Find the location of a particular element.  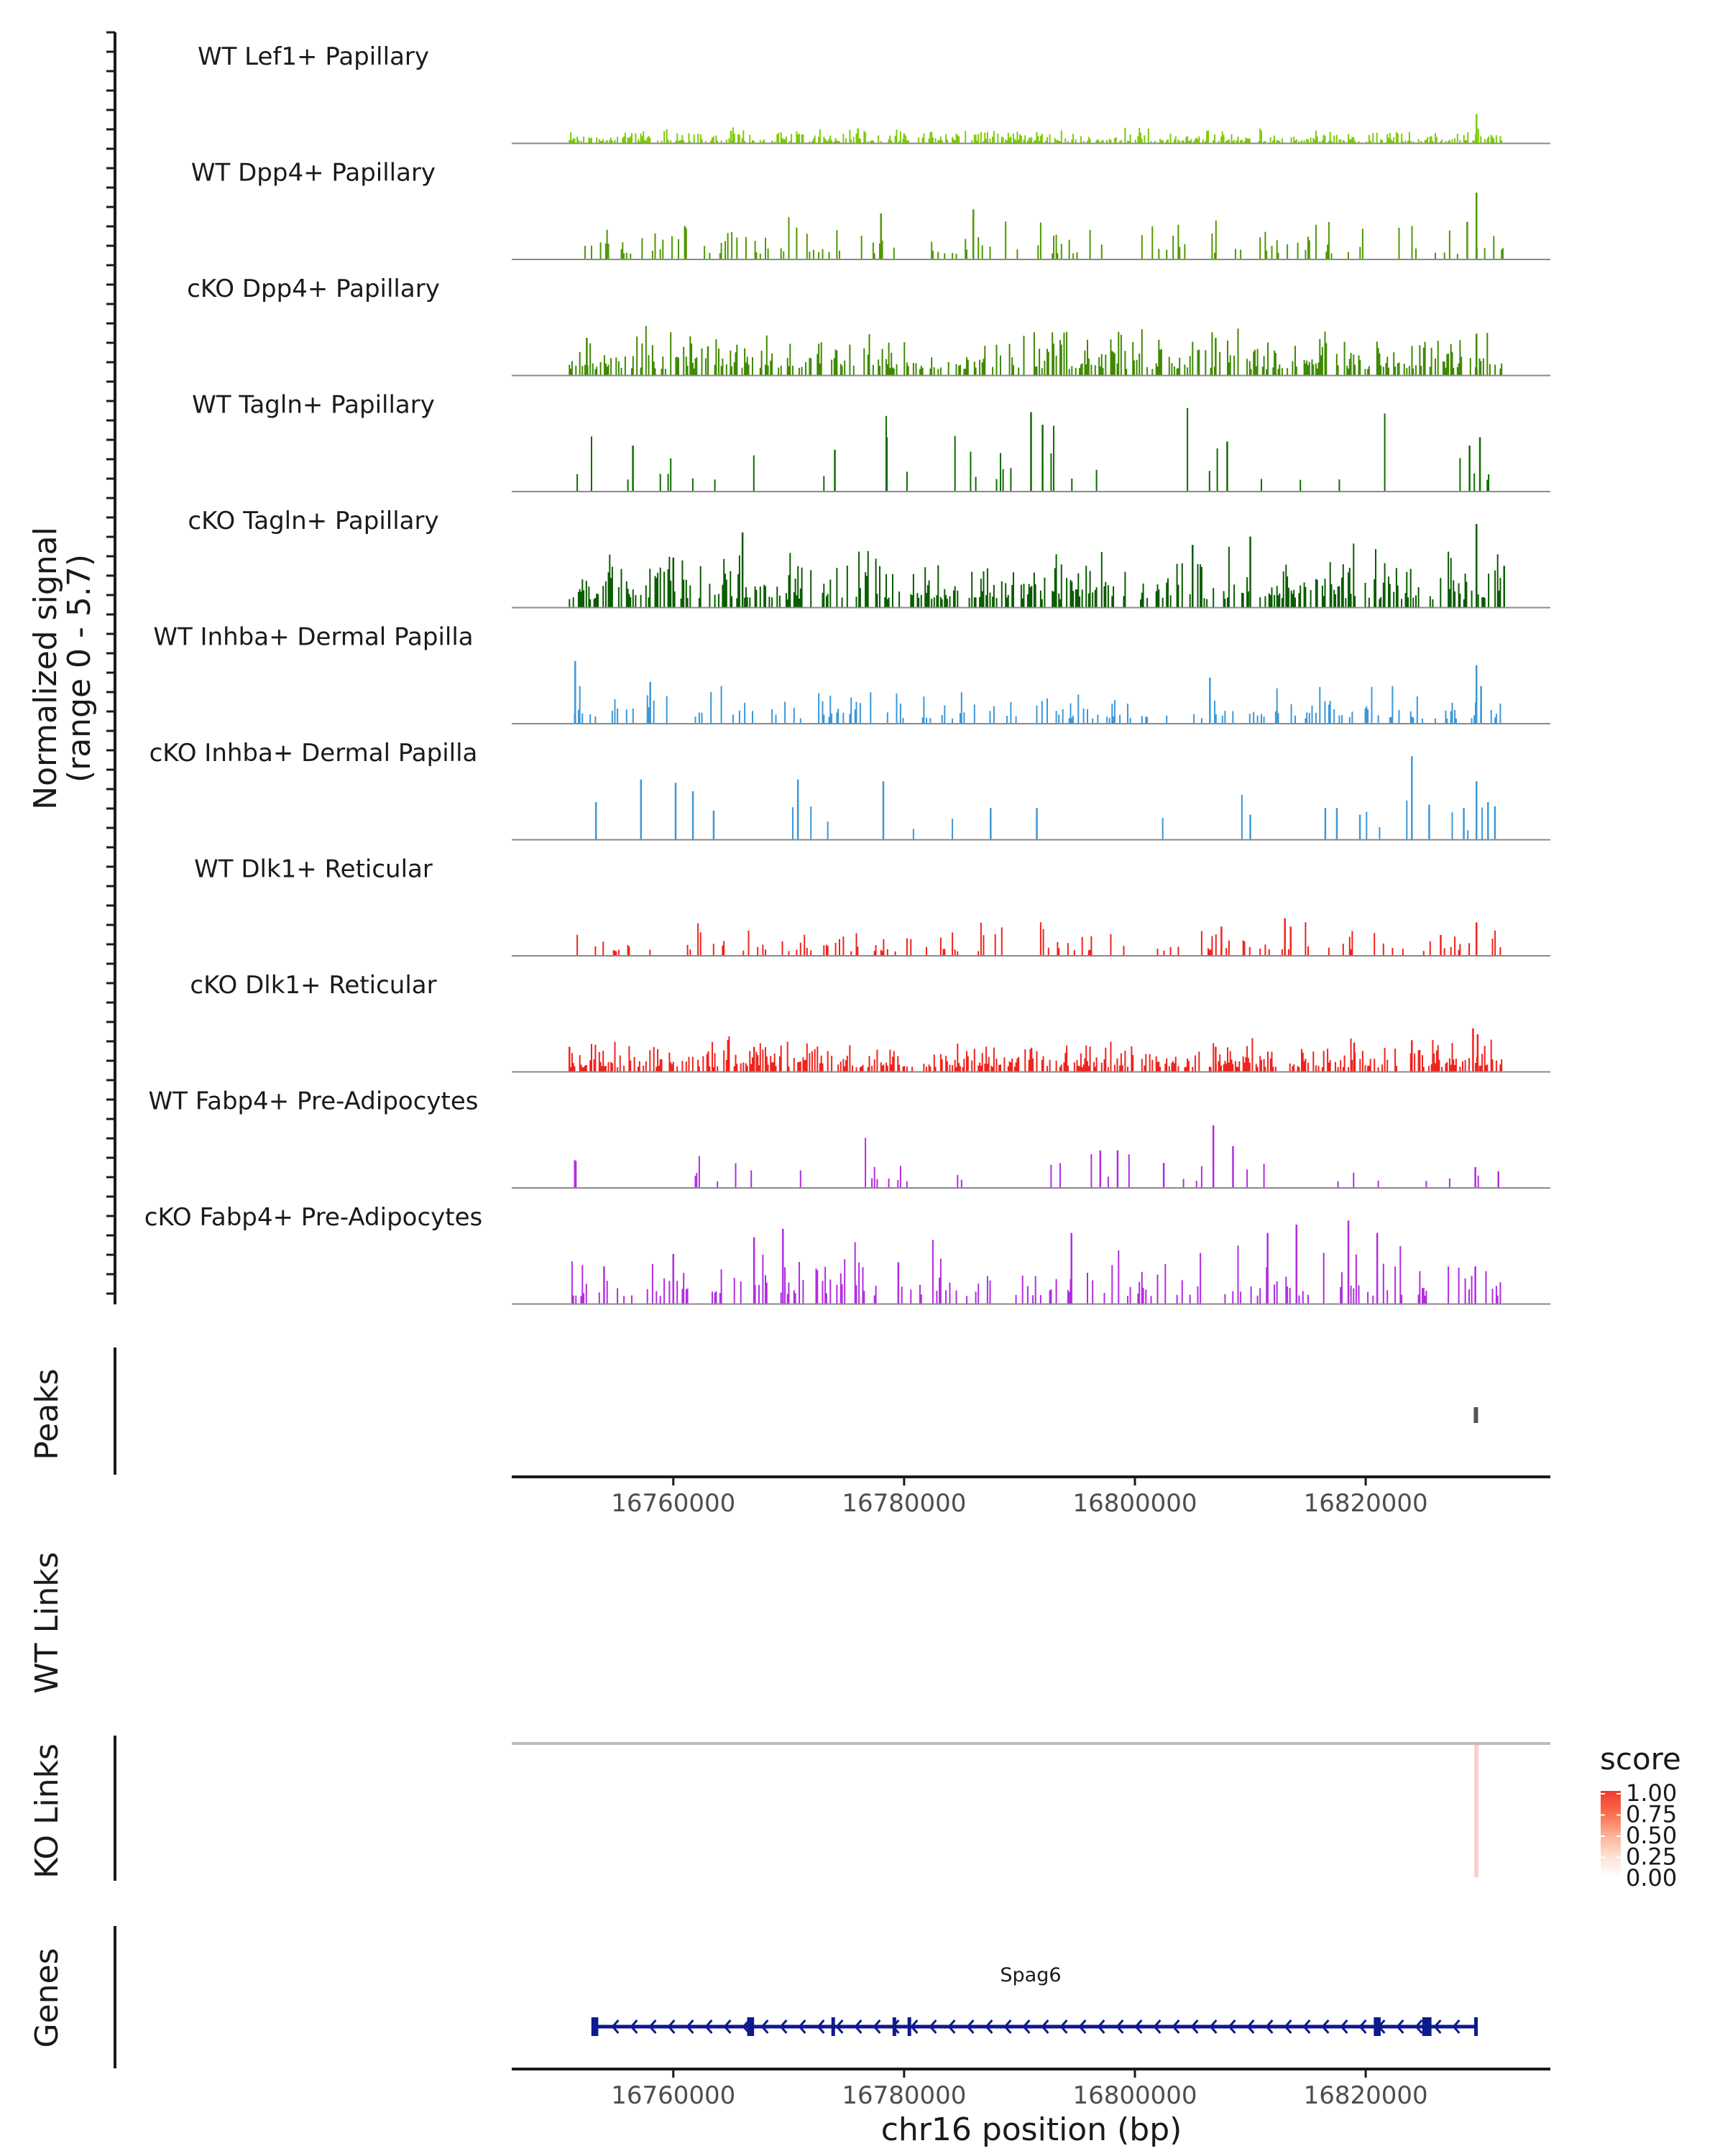

coverage-track: WT Lef1+ Papillary is located at coordinates (874, 93).